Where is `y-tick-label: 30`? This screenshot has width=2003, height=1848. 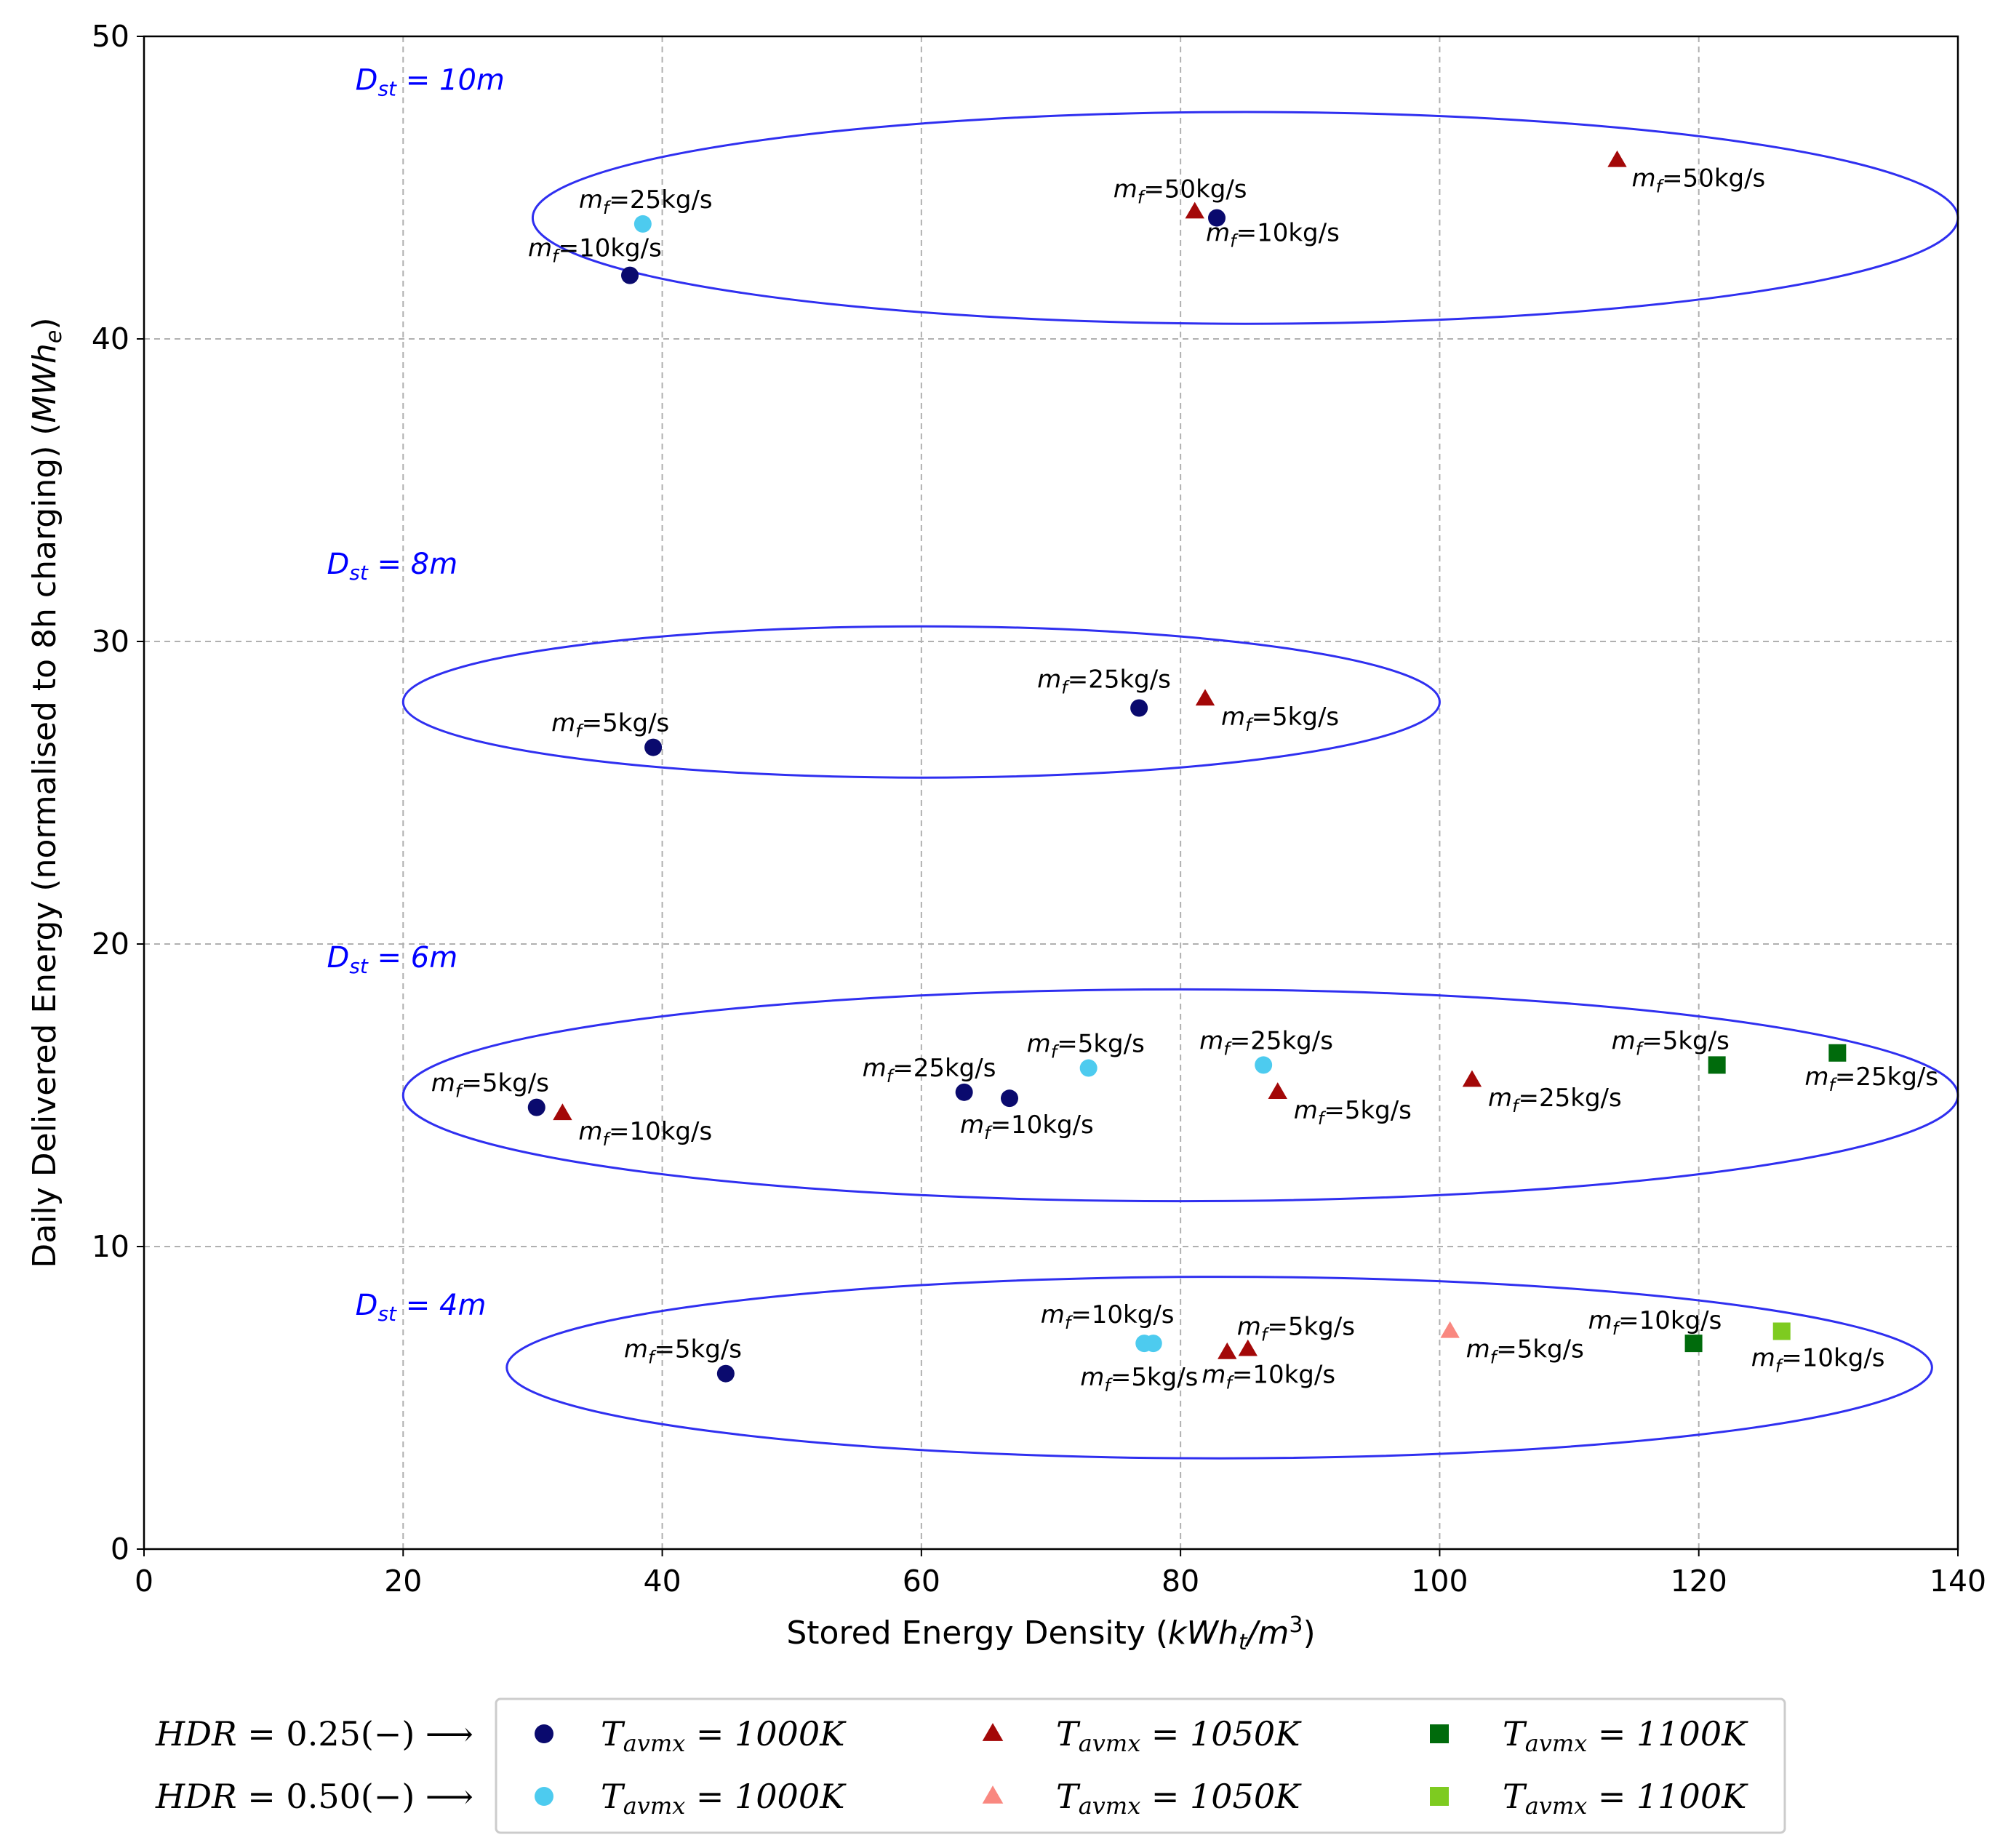 y-tick-label: 30 is located at coordinates (110, 641).